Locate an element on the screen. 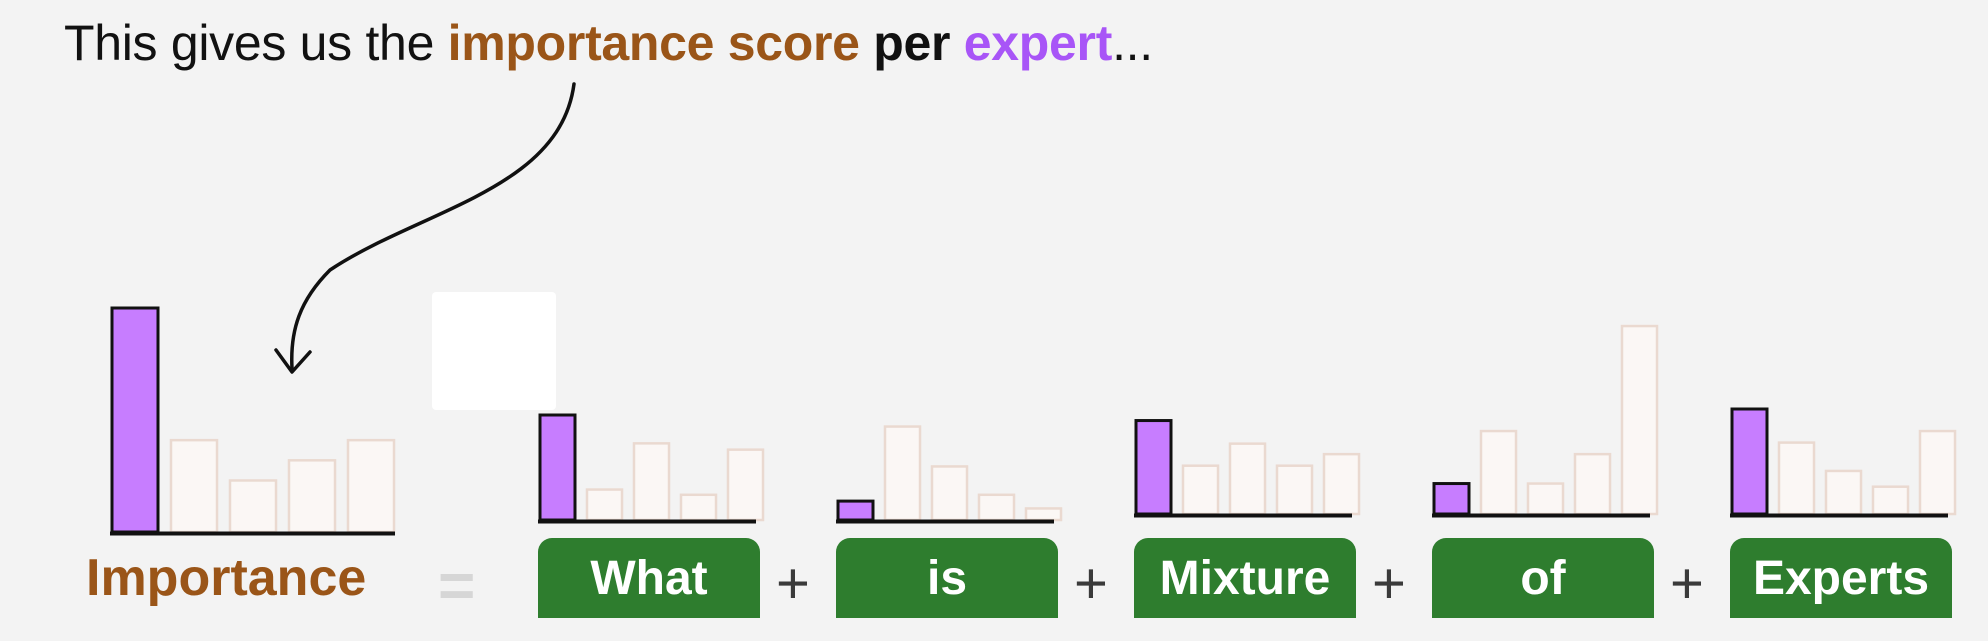  token-experts: Experts is located at coordinates (1841, 578).